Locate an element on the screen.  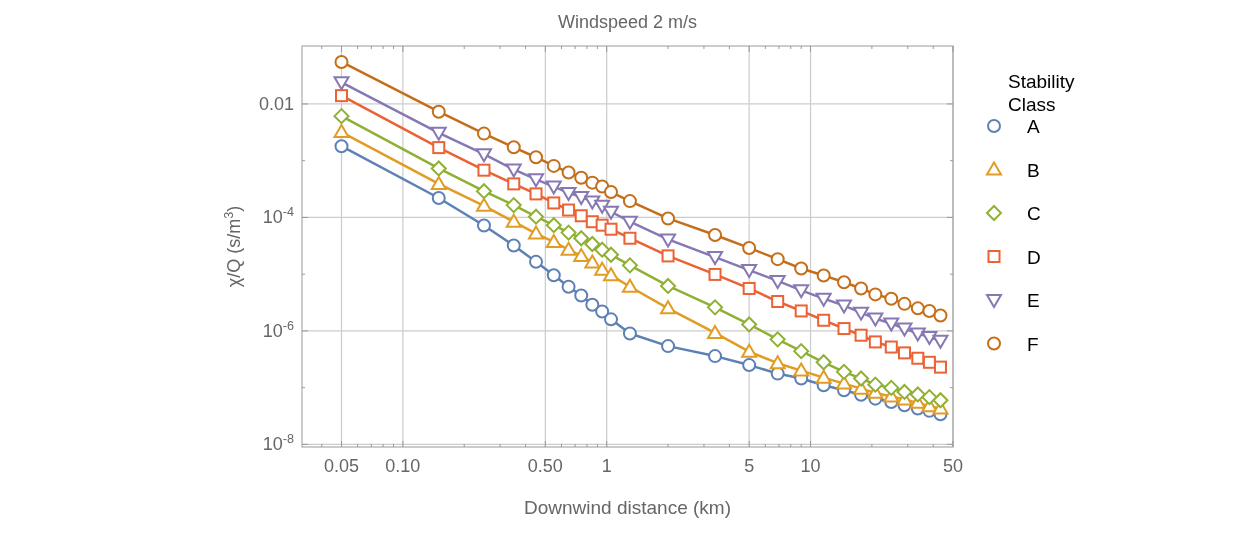
y-tick-label: 10$^{-6}$ is located at coordinates (278, 329).